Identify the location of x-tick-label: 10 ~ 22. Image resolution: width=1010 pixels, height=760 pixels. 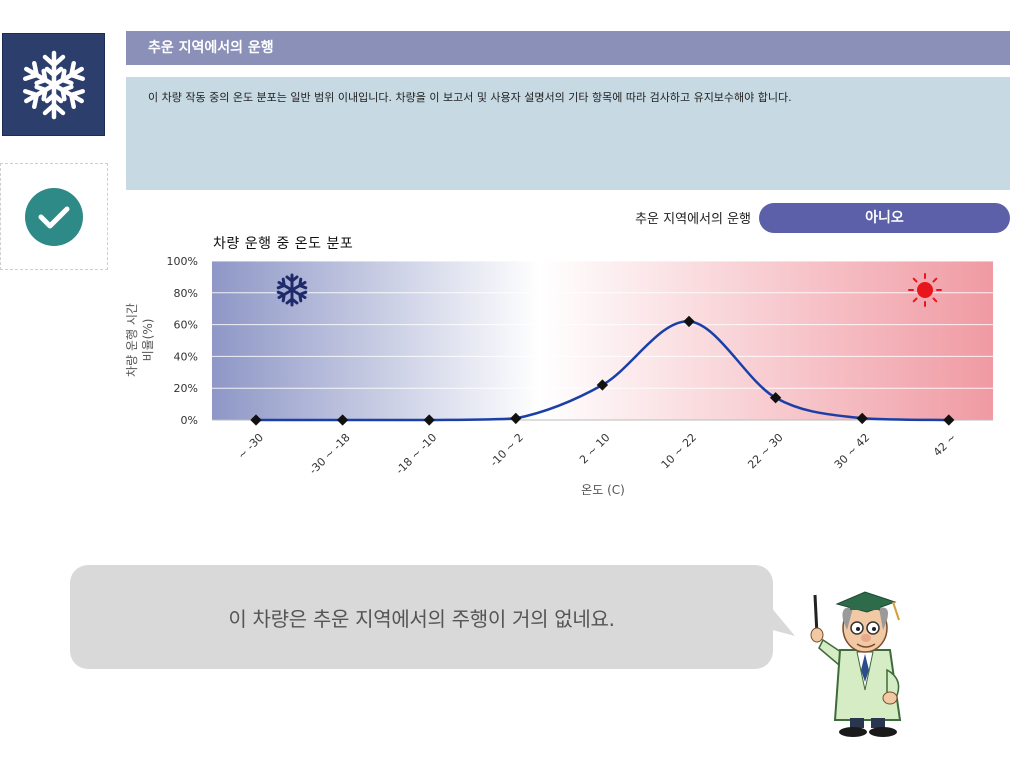
(679, 451).